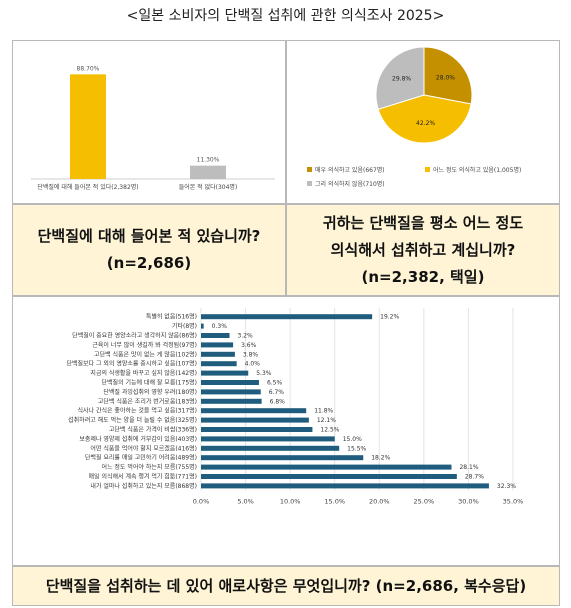 The height and width of the screenshot is (608, 571). I want to click on bar-value-label-6: 5.3%, so click(264, 373).